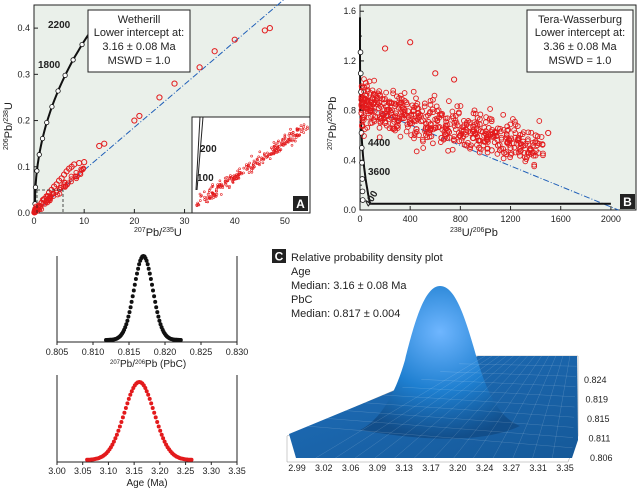 The width and height of the screenshot is (640, 490). Describe the element at coordinates (324, 468) in the screenshot. I see `panel-c-age-tick-label: 3.02` at that location.